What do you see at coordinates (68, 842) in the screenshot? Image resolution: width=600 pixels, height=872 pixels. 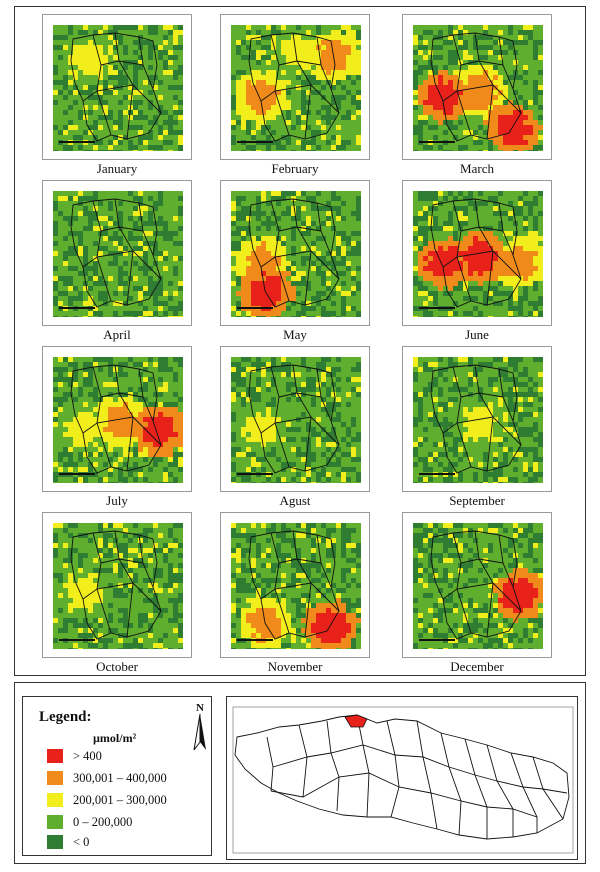 I see `legend-row: < 0` at bounding box center [68, 842].